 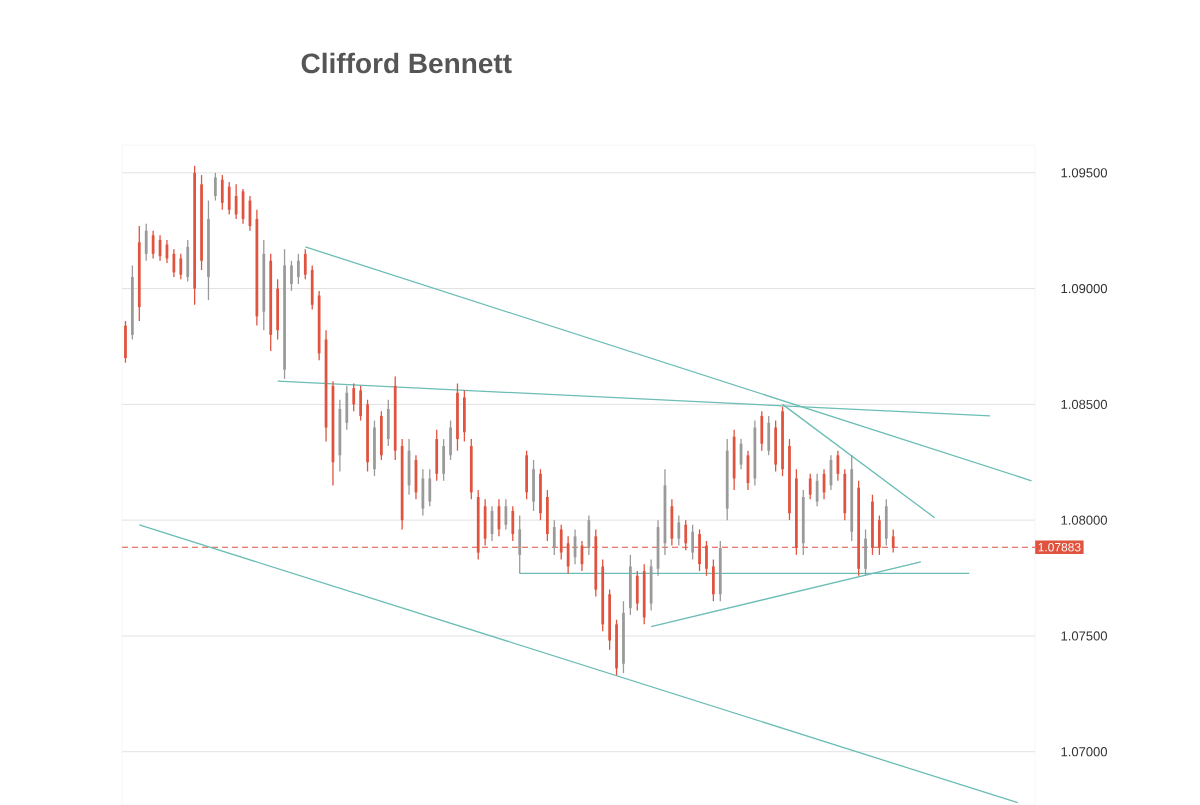 I want to click on y-tick-label: 1.08500, so click(x=1084, y=404).